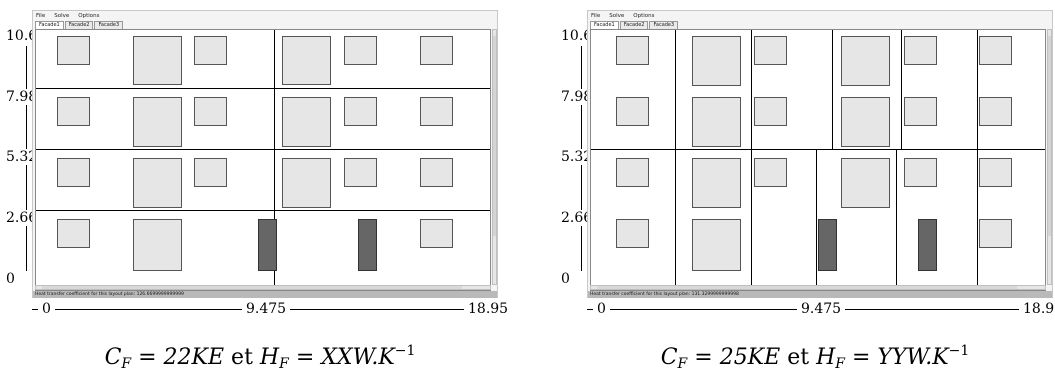  Describe the element at coordinates (284, 364) in the screenshot. I see `heat-subscript: F` at that location.